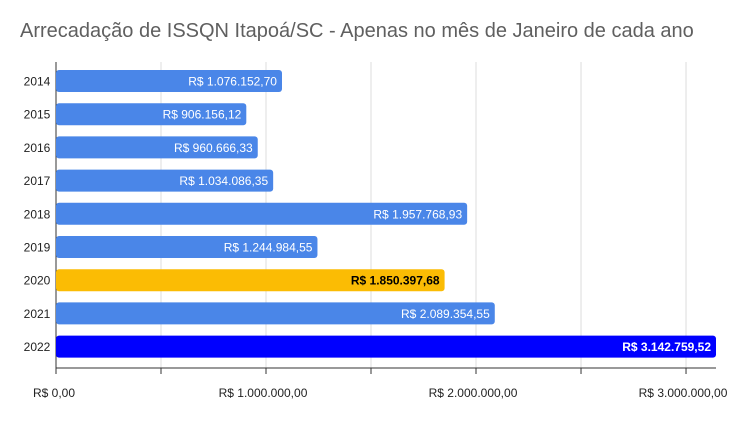 The height and width of the screenshot is (422, 737). What do you see at coordinates (165, 180) in the screenshot?
I see `bar-2017` at bounding box center [165, 180].